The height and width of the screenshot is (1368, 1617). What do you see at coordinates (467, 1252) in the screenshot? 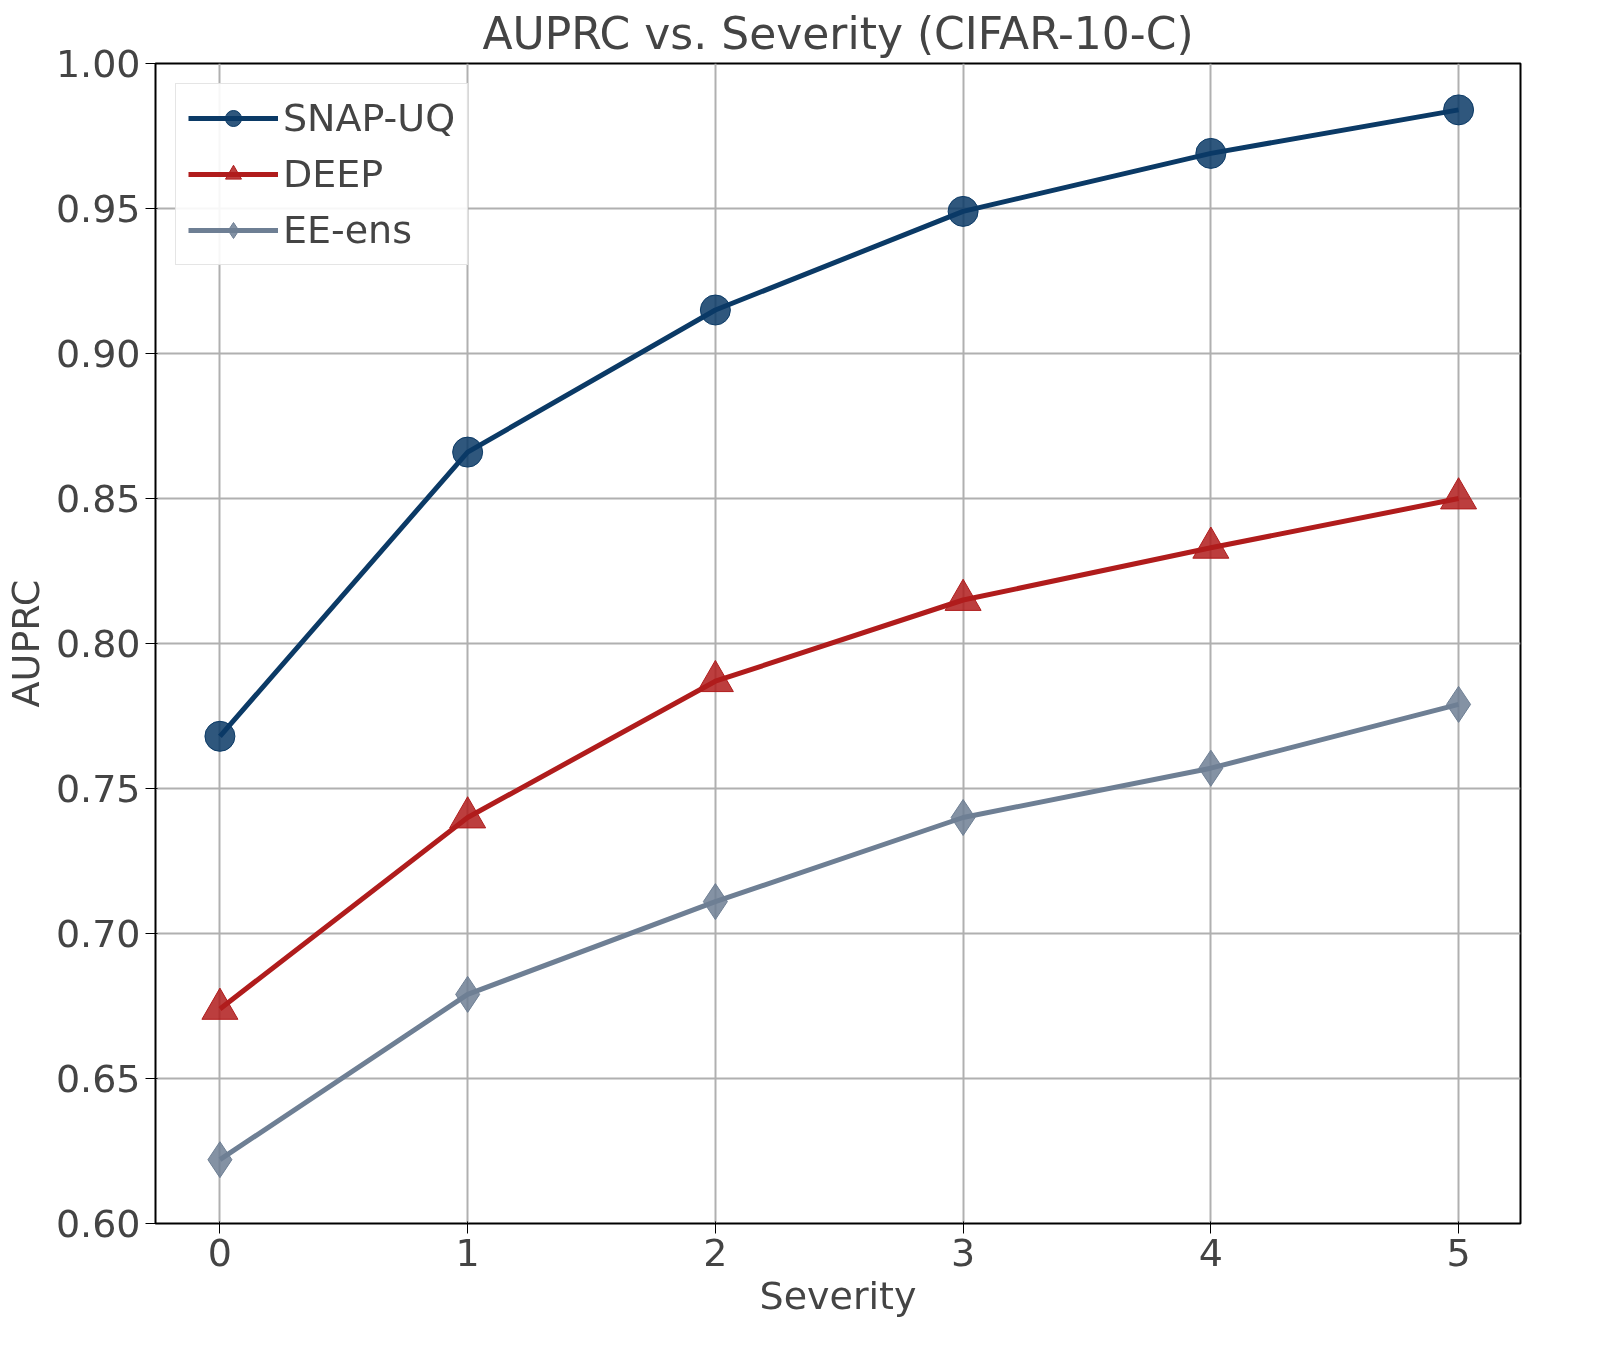
I see `x-tick-label: 1` at bounding box center [467, 1252].